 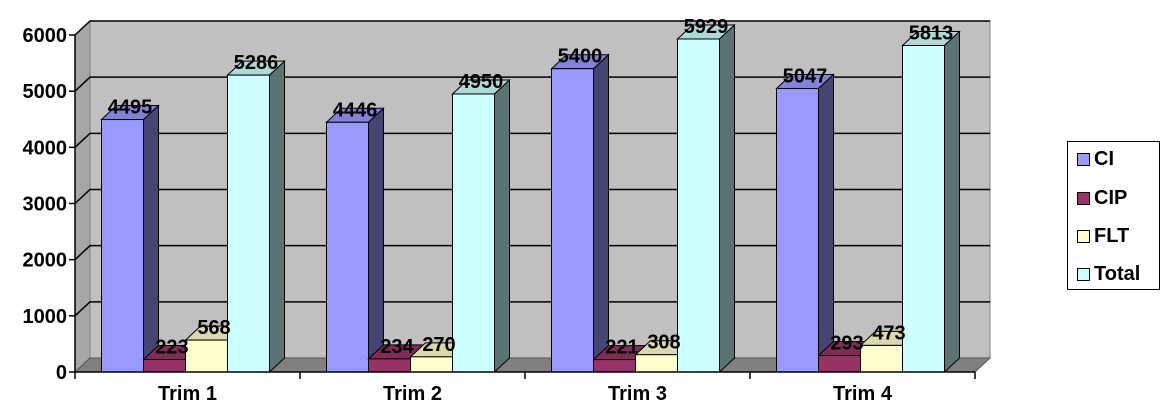 I want to click on data-label-ci-trim-1: 4495, so click(x=130, y=108).